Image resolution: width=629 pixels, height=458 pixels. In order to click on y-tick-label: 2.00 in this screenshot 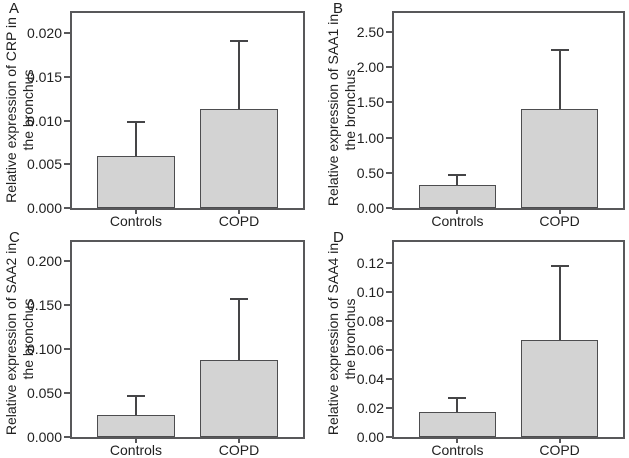, I will do `click(370, 67)`.